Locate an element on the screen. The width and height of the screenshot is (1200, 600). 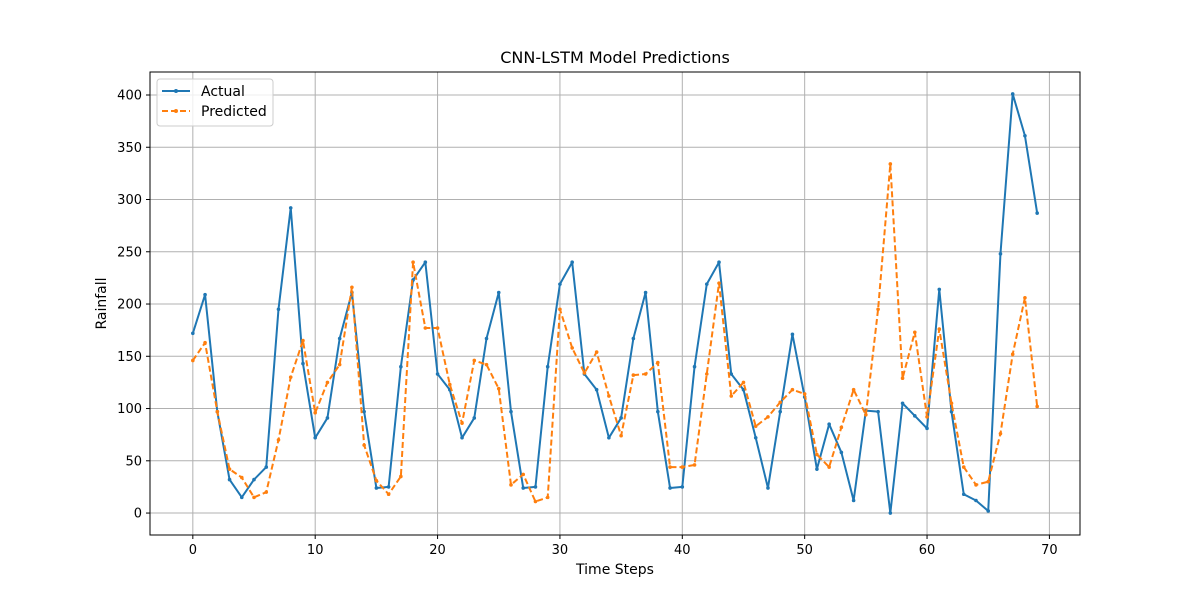
y-tick-label: 150 is located at coordinates (129, 357).